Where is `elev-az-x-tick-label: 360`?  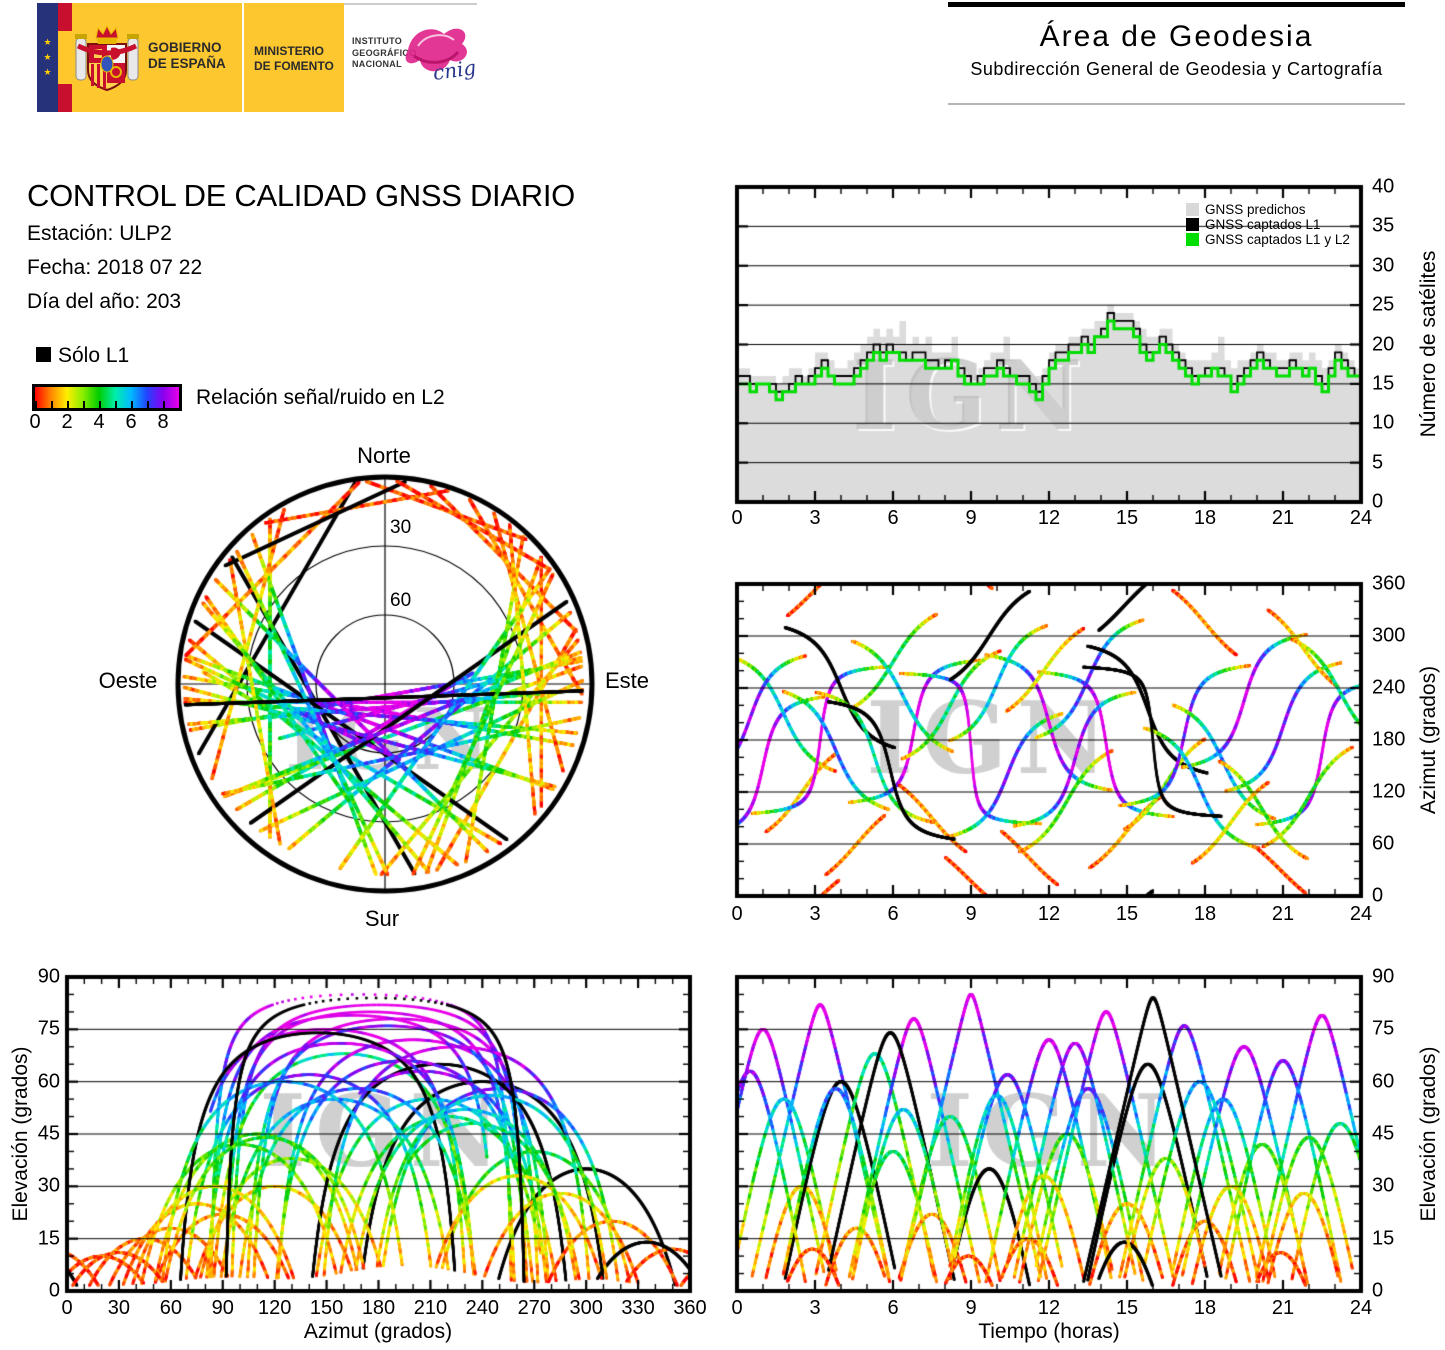
elev-az-x-tick-label: 360 is located at coordinates (690, 1308).